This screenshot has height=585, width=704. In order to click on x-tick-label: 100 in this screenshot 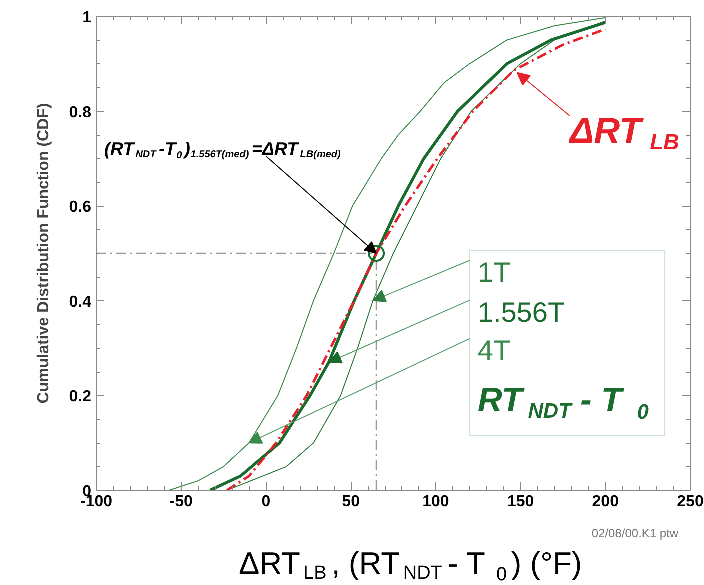, I will do `click(436, 502)`.